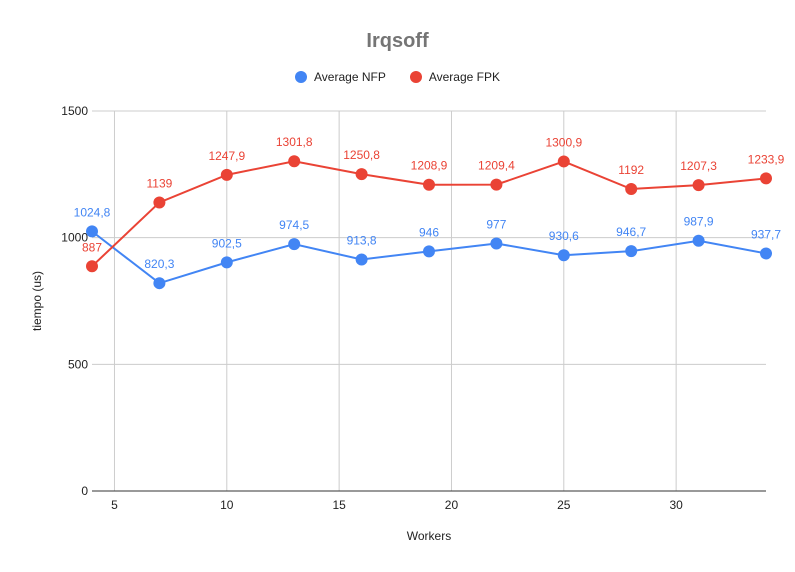  What do you see at coordinates (159, 183) in the screenshot?
I see `data-label-fpk: 1139` at bounding box center [159, 183].